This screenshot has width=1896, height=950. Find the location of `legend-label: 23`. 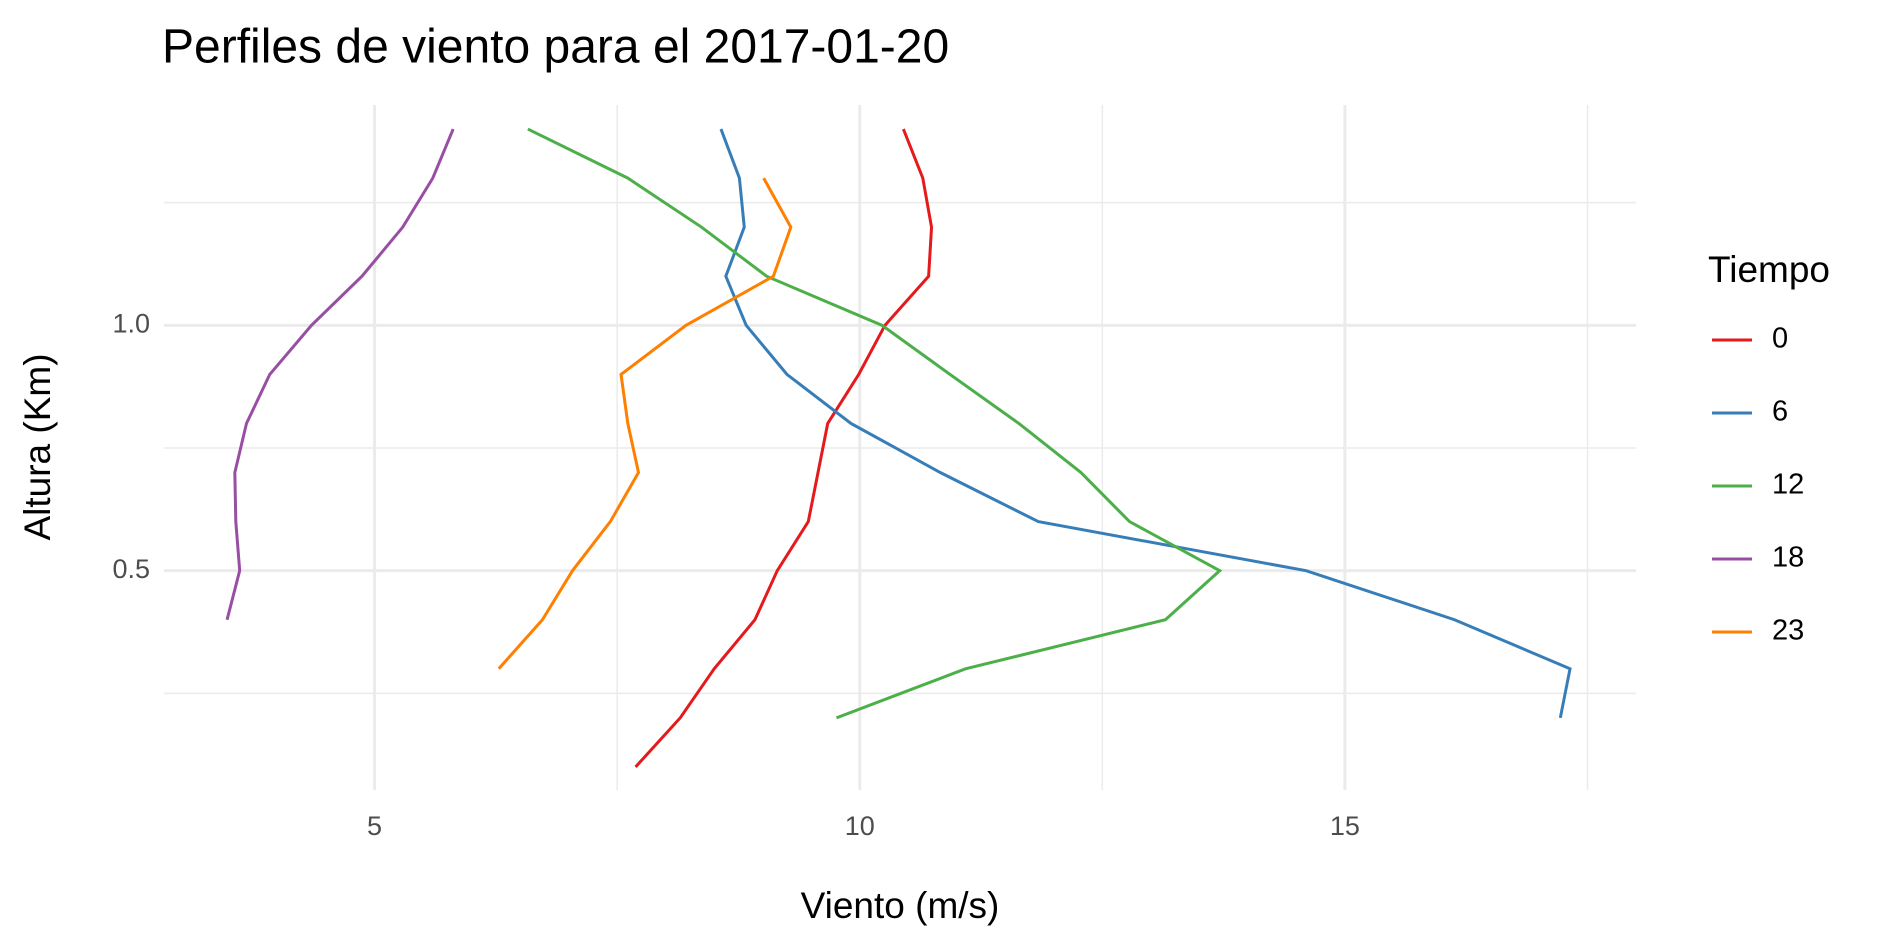

legend-label: 23 is located at coordinates (1788, 631).